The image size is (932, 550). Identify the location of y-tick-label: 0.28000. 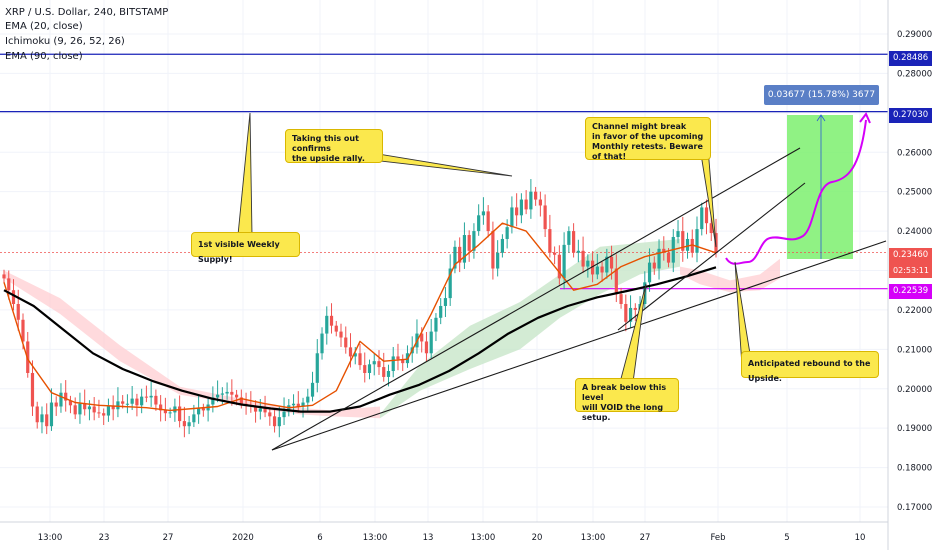
(914, 74).